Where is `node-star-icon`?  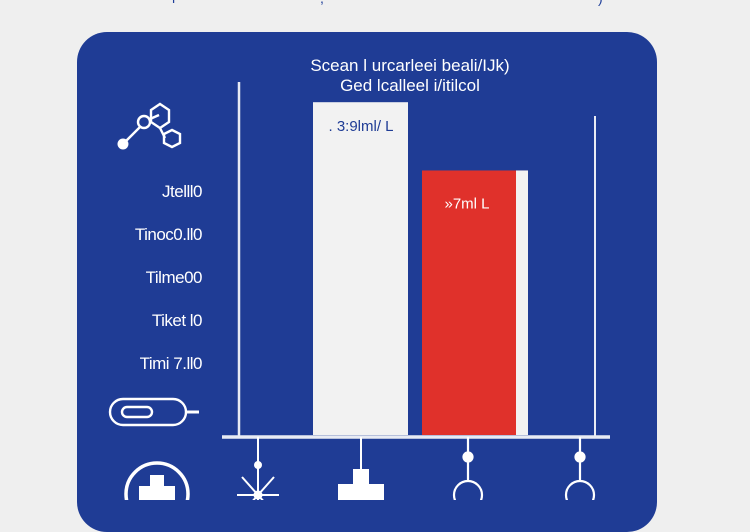
node-star-icon is located at coordinates (258, 468).